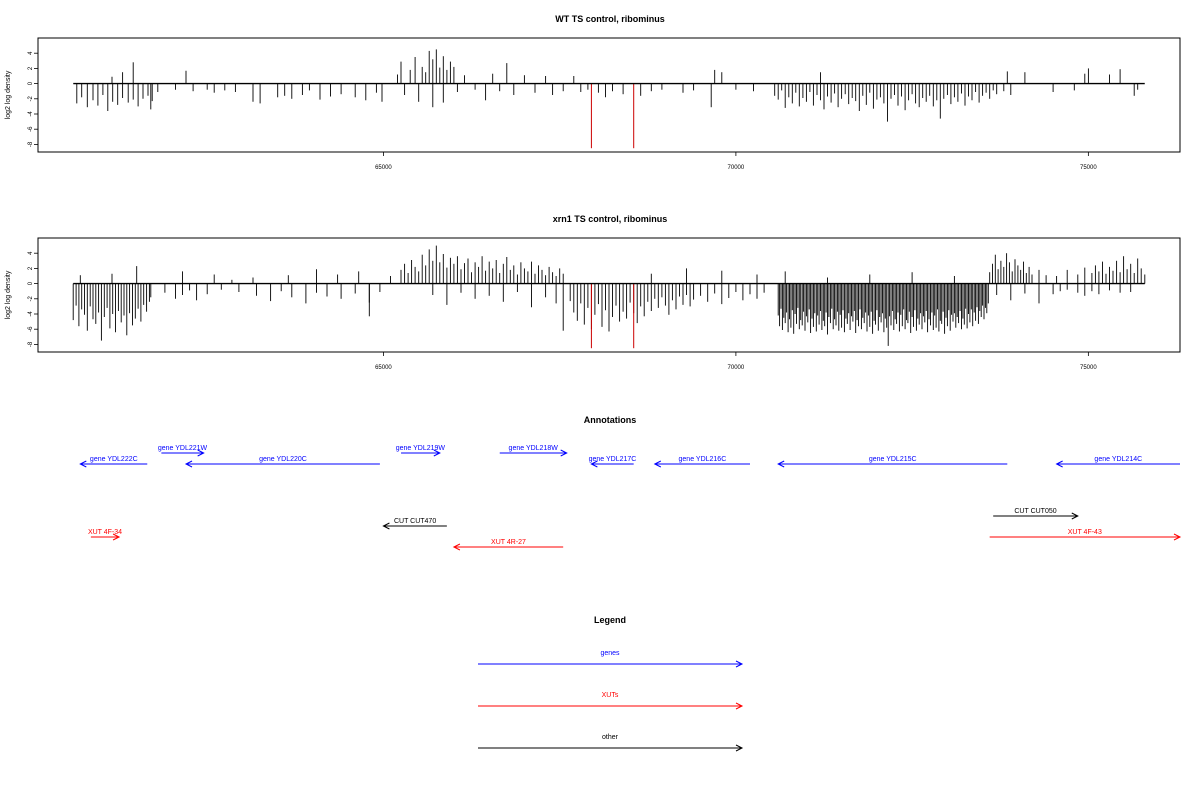 The image size is (1200, 805). Describe the element at coordinates (611, 659) in the screenshot. I see `legend-item: genes` at that location.